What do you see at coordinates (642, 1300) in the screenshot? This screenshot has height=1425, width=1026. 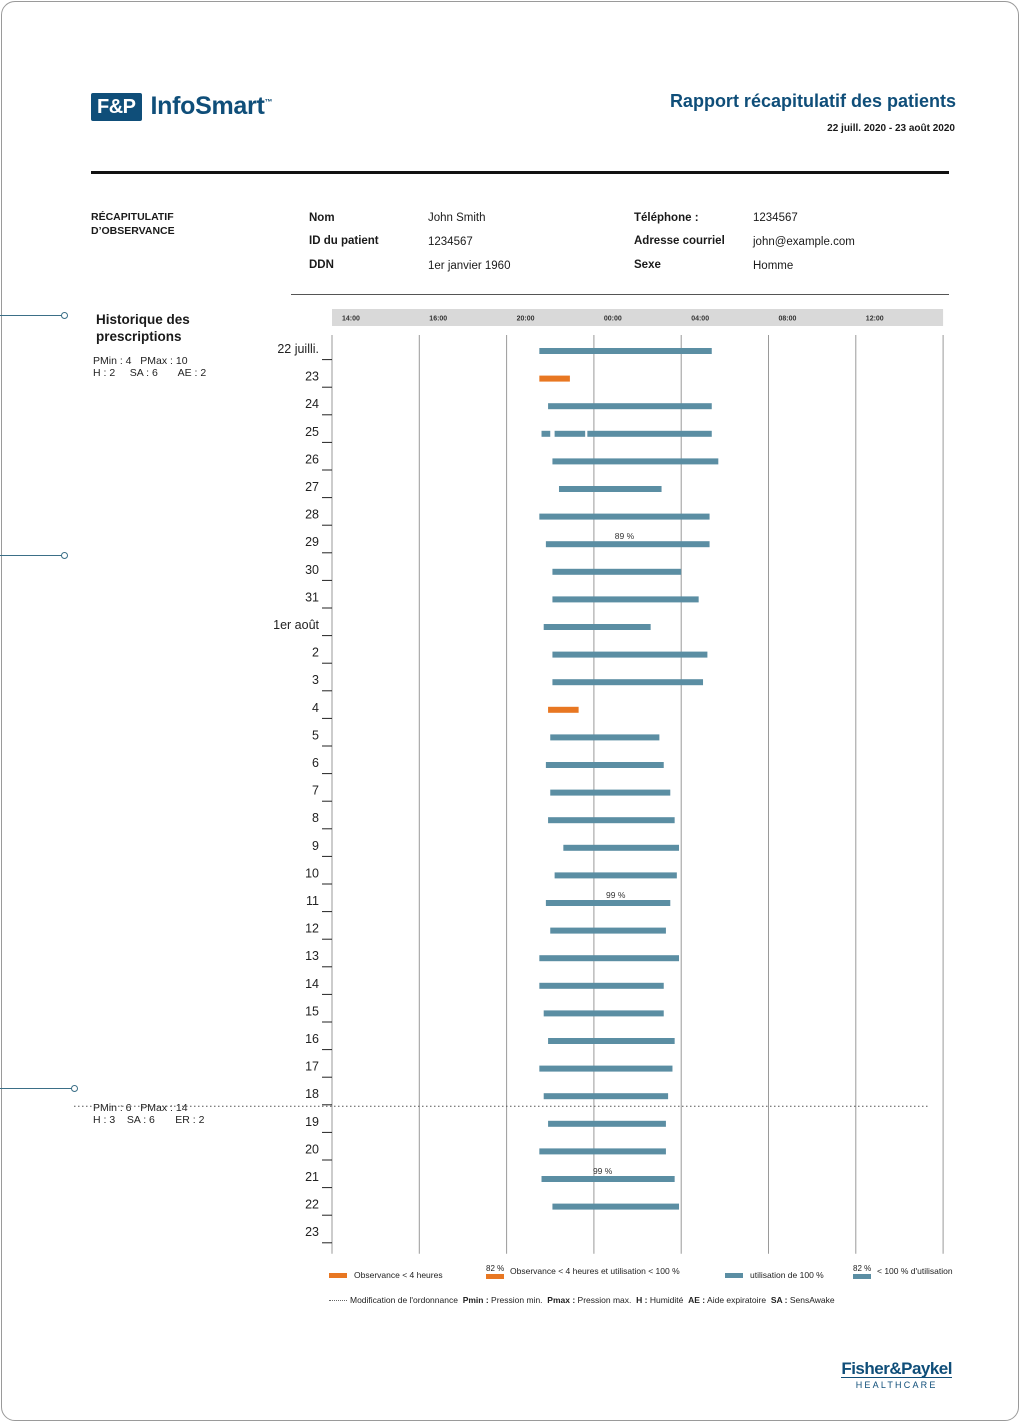 I see `legend-key: H :` at bounding box center [642, 1300].